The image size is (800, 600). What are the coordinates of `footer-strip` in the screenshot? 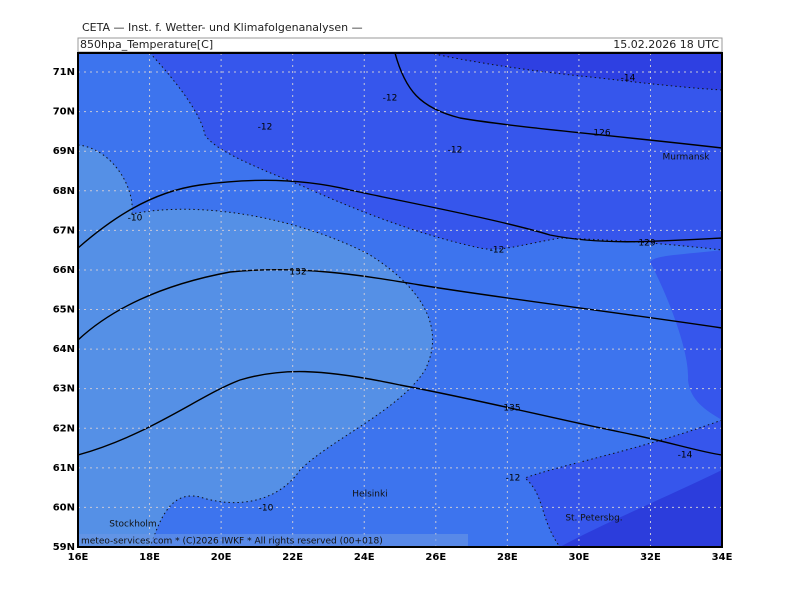 It's located at (273, 540).